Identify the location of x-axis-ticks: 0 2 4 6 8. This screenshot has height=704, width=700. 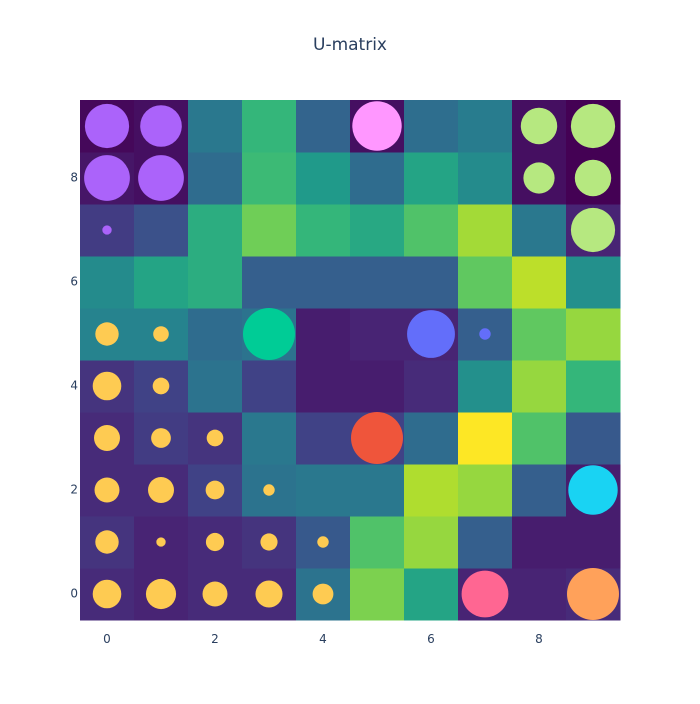
(323, 639).